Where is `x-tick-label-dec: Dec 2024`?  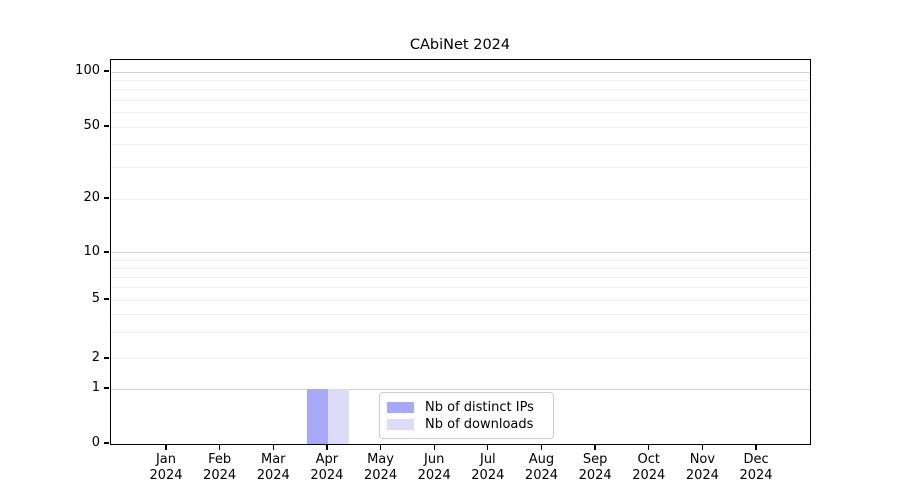 x-tick-label-dec: Dec 2024 is located at coordinates (756, 467).